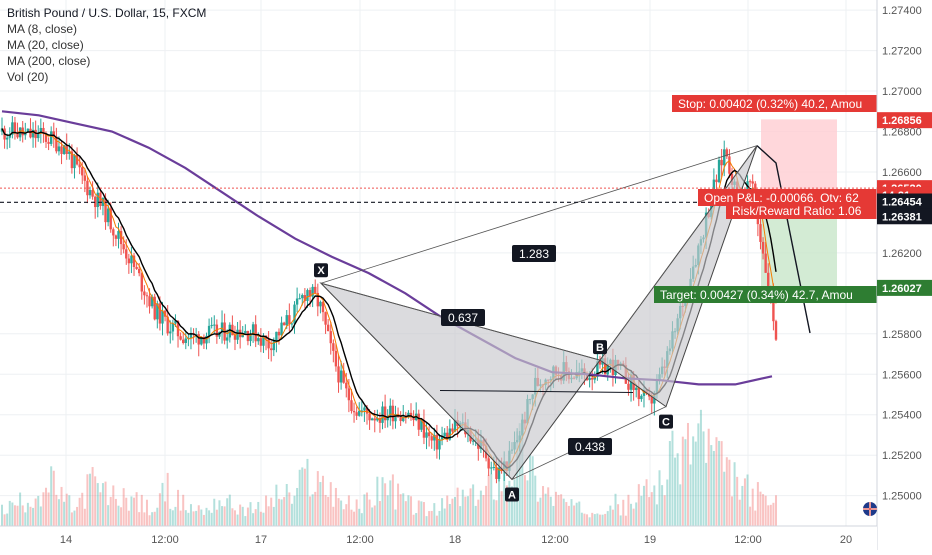 The width and height of the screenshot is (932, 555). What do you see at coordinates (787, 197) in the screenshot?
I see `open-pnl-label-bg` at bounding box center [787, 197].